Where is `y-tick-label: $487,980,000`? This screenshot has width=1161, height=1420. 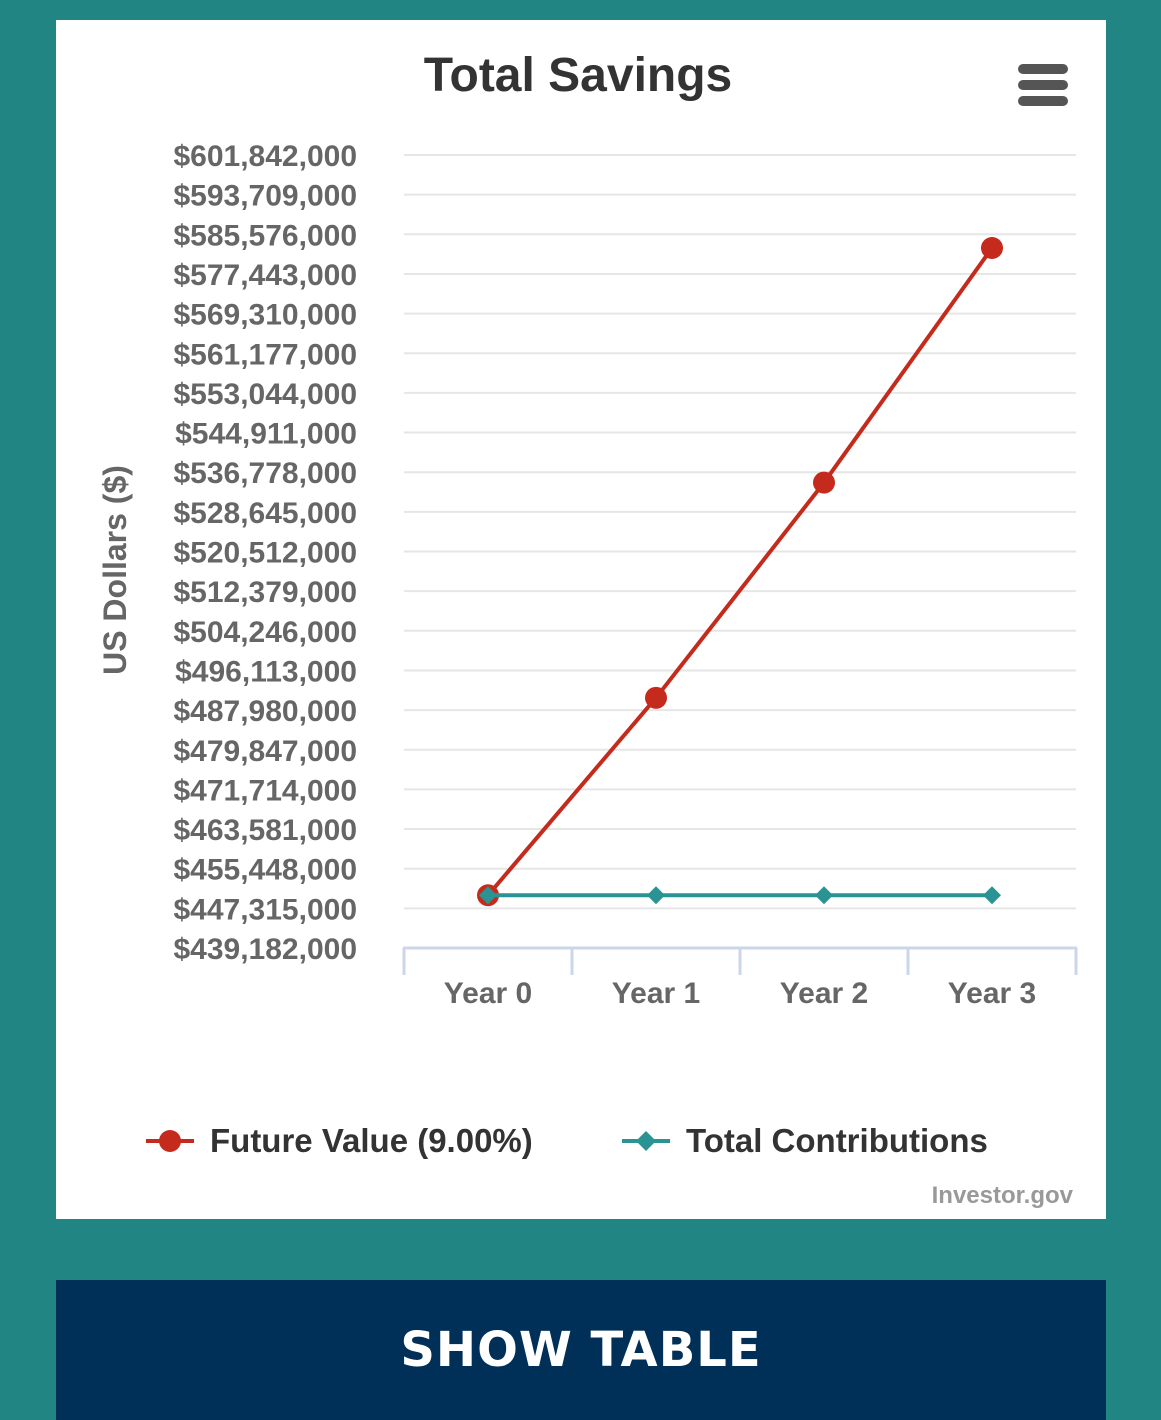 y-tick-label: $487,980,000 is located at coordinates (265, 711).